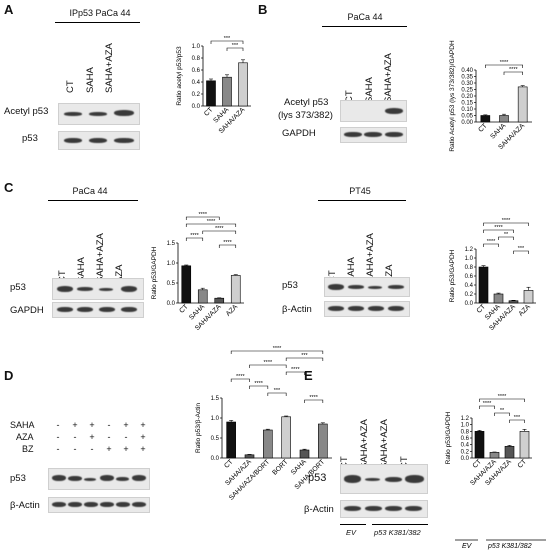 Image resolution: width=550 pixels, height=554 pixels. What do you see at coordinates (99, 505) in the screenshot?
I see `panel-d-blot-actin` at bounding box center [99, 505].